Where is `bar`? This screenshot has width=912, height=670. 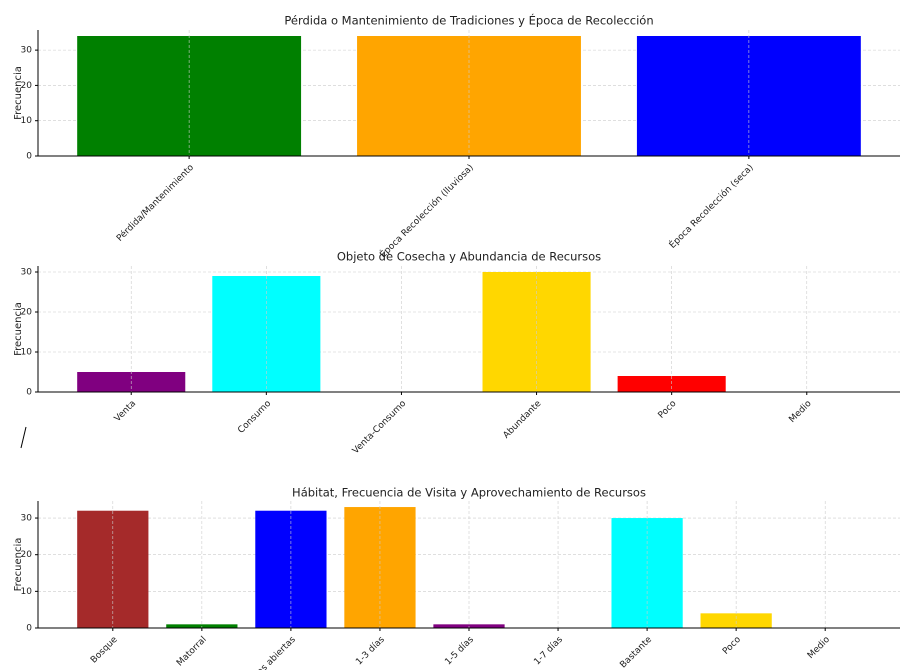
bar is located at coordinates (736, 620).